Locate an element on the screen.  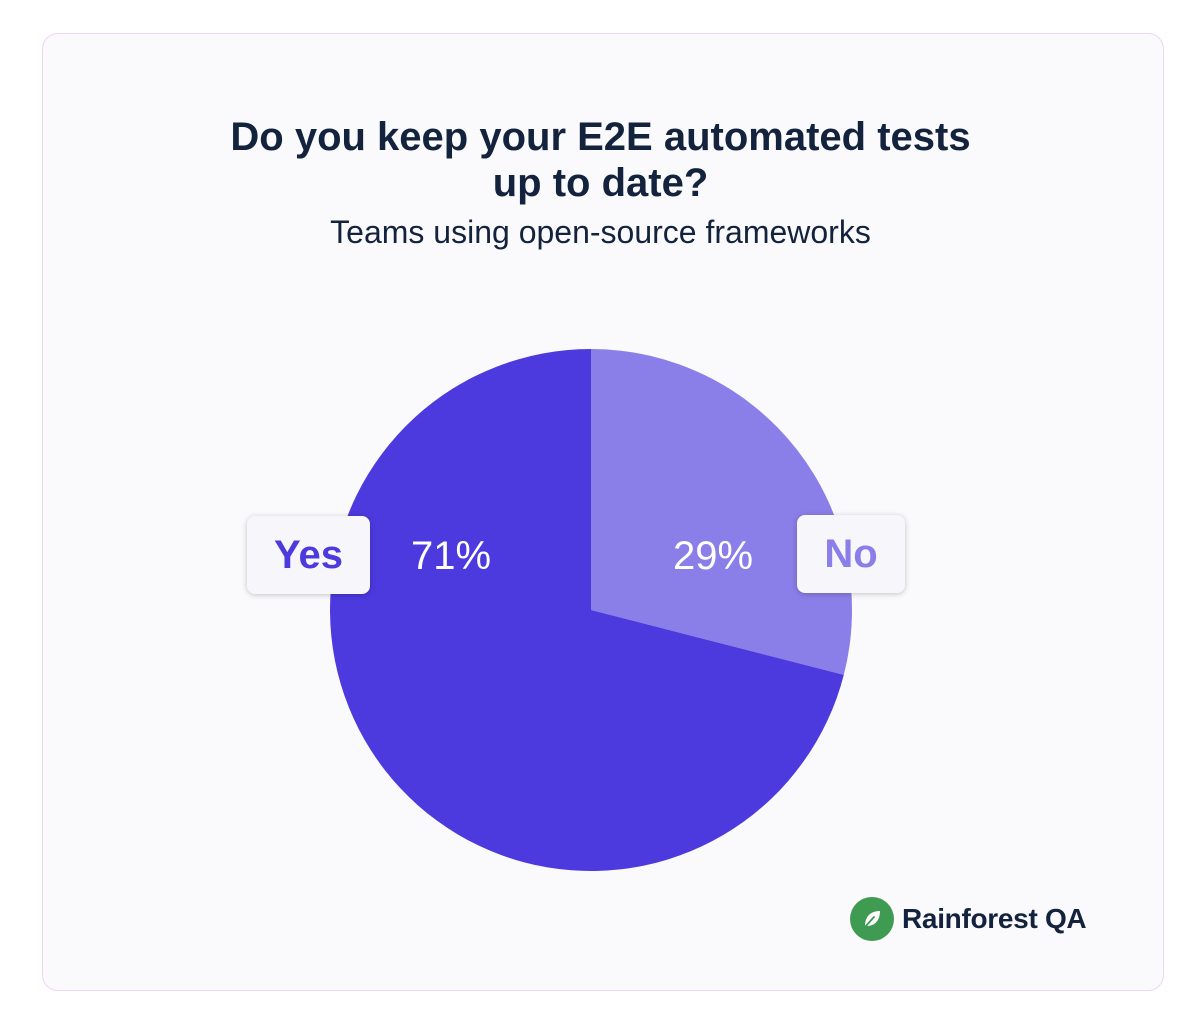
brand: Rainforest QA is located at coordinates (968, 919).